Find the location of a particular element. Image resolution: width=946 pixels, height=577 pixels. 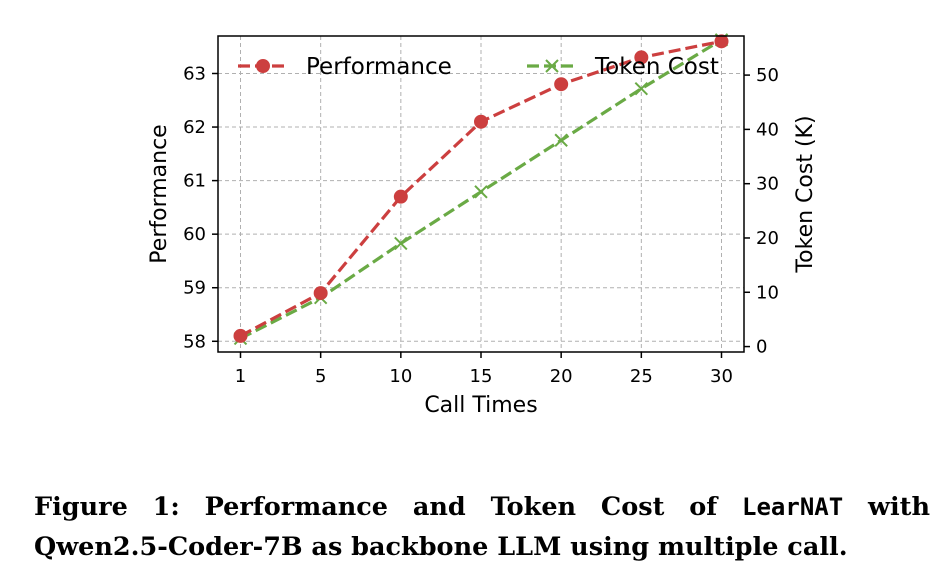

legend-marker-token-cost is located at coordinates (552, 66).